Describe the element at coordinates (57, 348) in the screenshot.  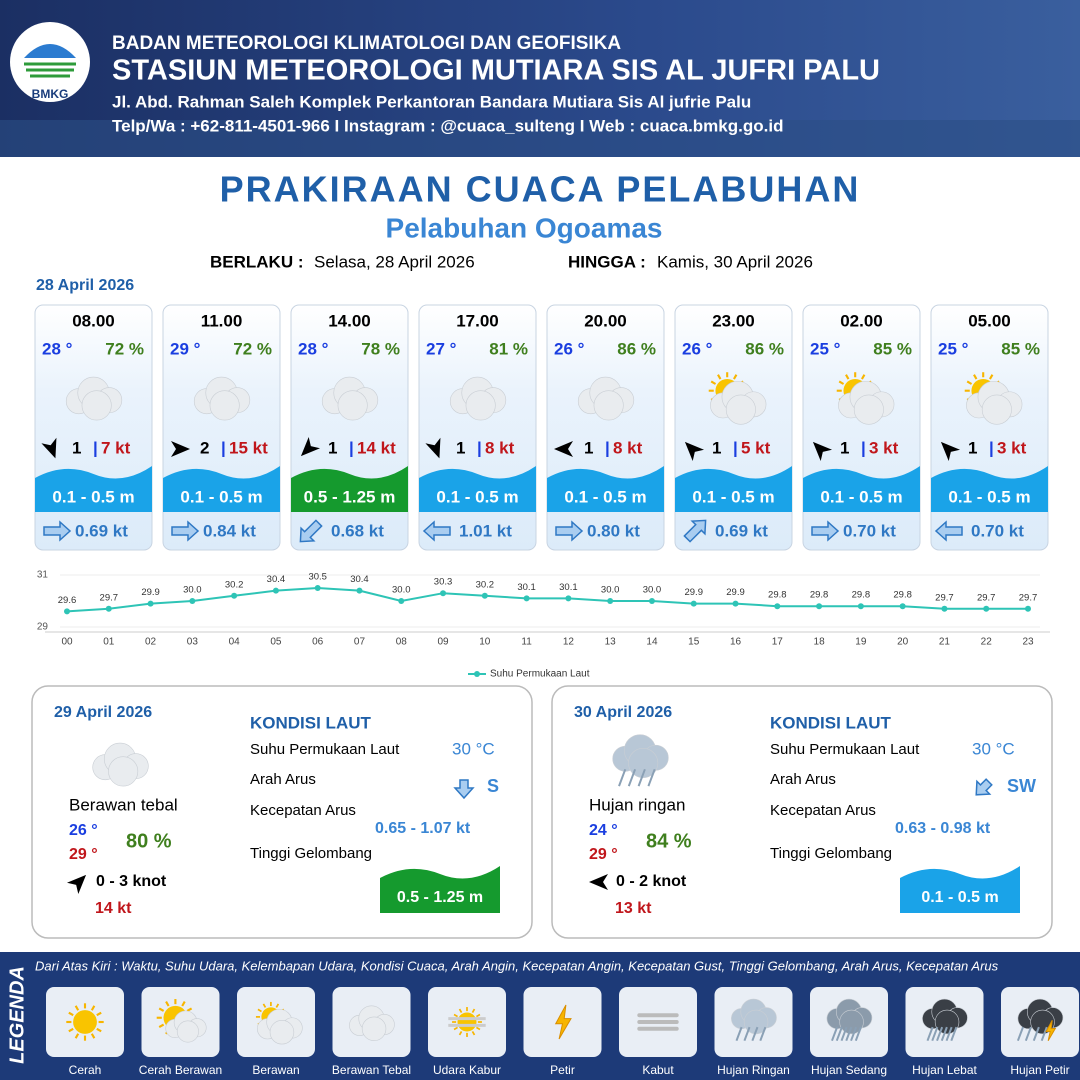
I see `temperature: 28 °` at that location.